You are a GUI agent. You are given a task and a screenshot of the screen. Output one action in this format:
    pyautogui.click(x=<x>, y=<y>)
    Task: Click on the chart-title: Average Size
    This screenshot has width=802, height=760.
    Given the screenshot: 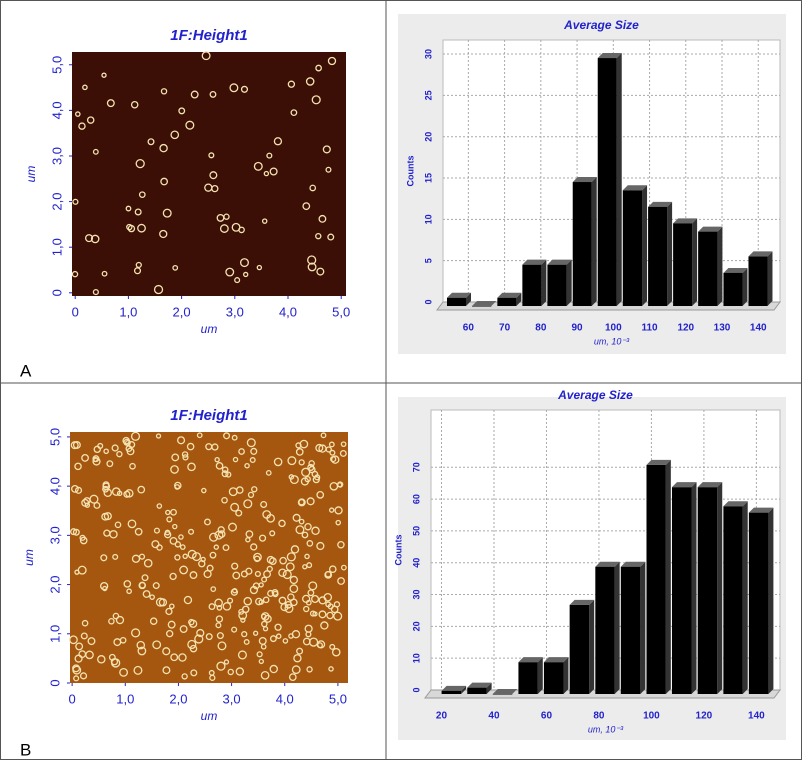 What is the action you would take?
    pyautogui.click(x=601, y=25)
    